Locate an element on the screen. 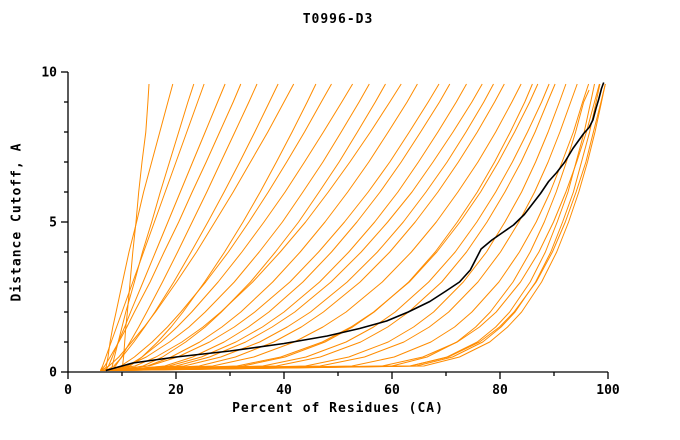 This screenshot has height=440, width=680. x-tick-label: 0 is located at coordinates (68, 390).